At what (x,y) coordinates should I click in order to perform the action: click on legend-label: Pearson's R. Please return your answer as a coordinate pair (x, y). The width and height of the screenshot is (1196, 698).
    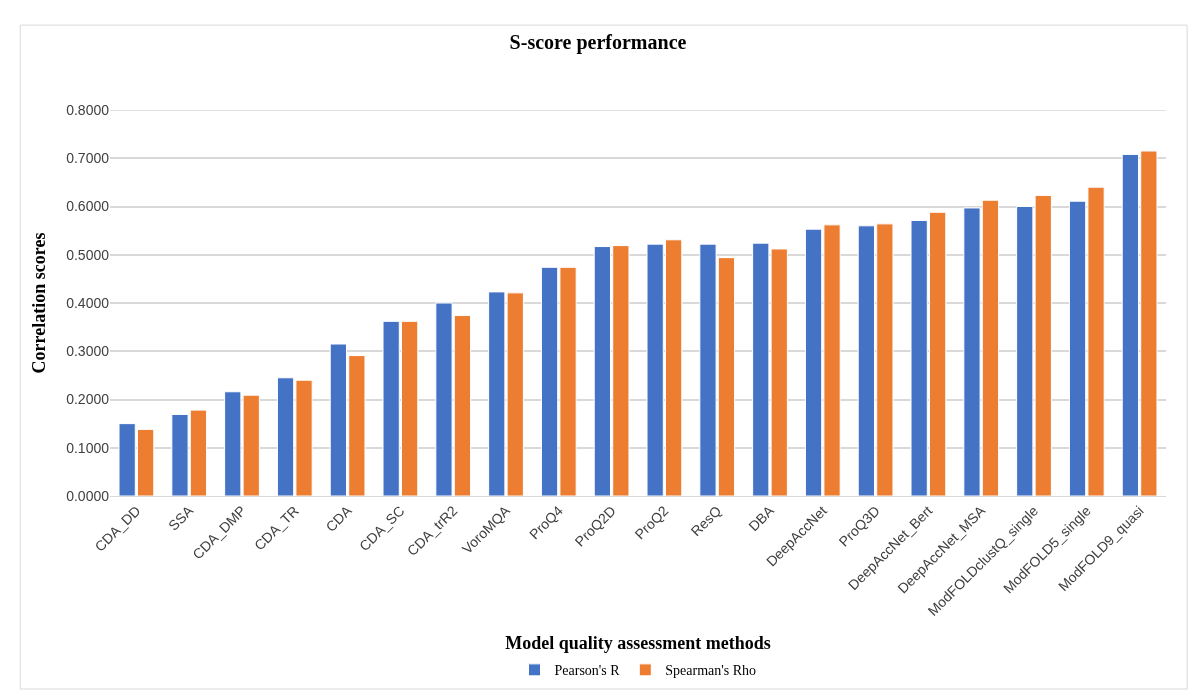
    Looking at the image, I should click on (587, 671).